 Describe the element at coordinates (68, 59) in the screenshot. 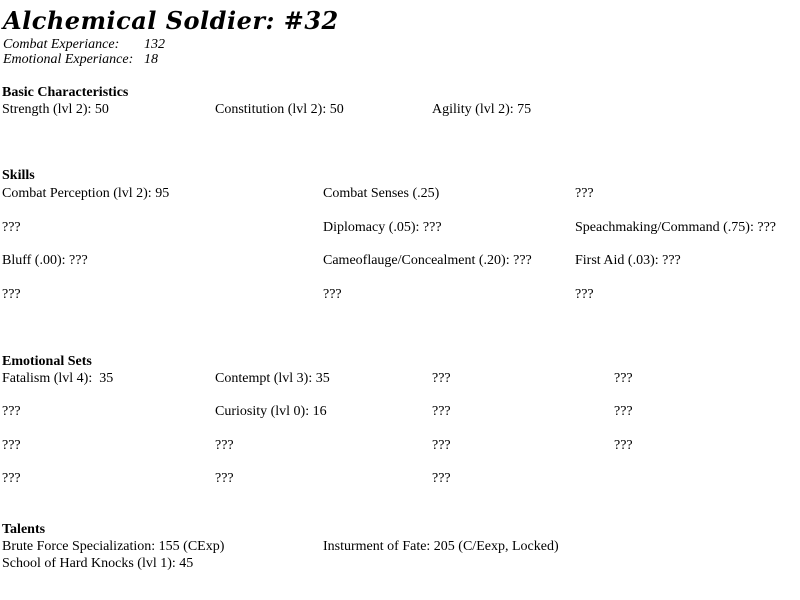

I see `emotional-experience-label: Emotional Experiance:` at that location.